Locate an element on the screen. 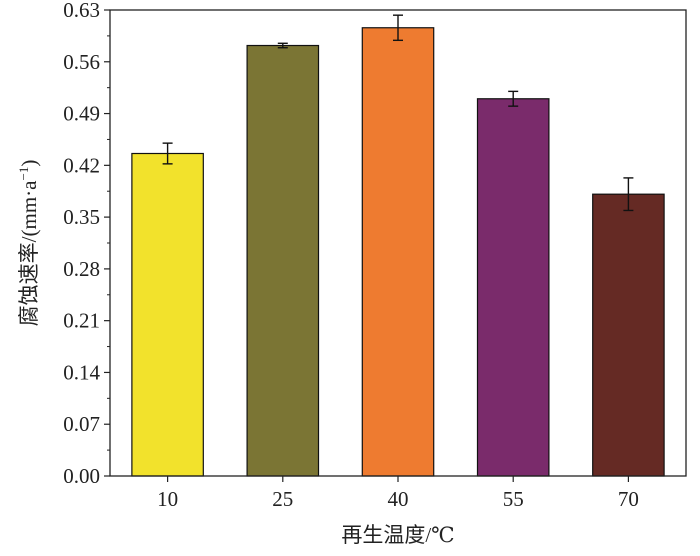 This screenshot has height=556, width=700. x-axis-title: 再生温度/℃ is located at coordinates (397, 535).